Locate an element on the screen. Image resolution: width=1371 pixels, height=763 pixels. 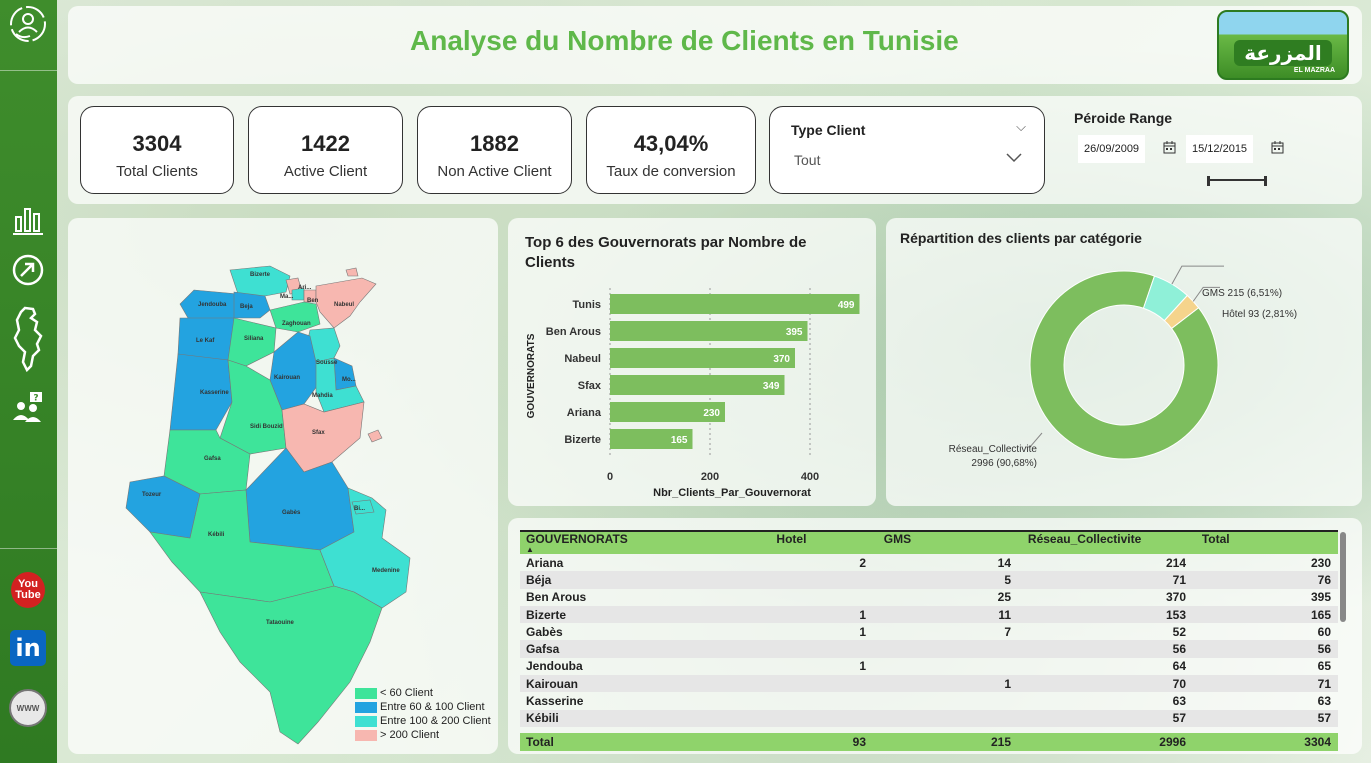
table-row: Kairouan 1 70 71 is located at coordinates (929, 684).